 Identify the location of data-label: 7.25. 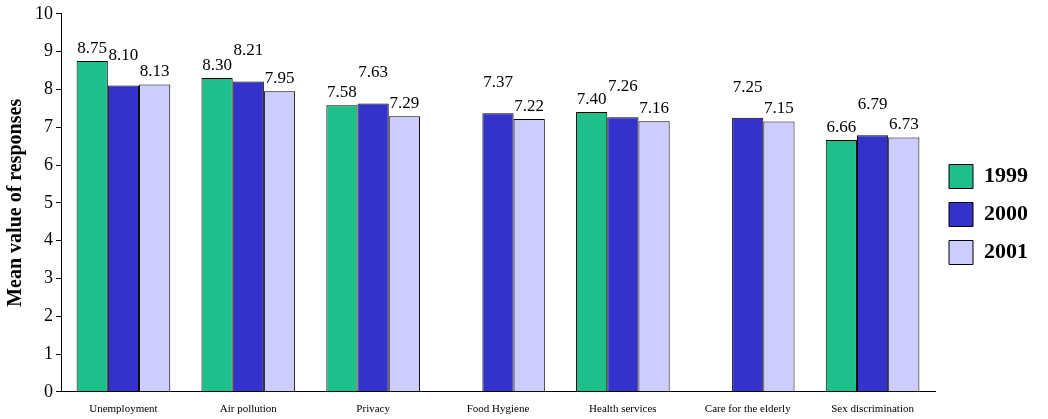
(747, 86).